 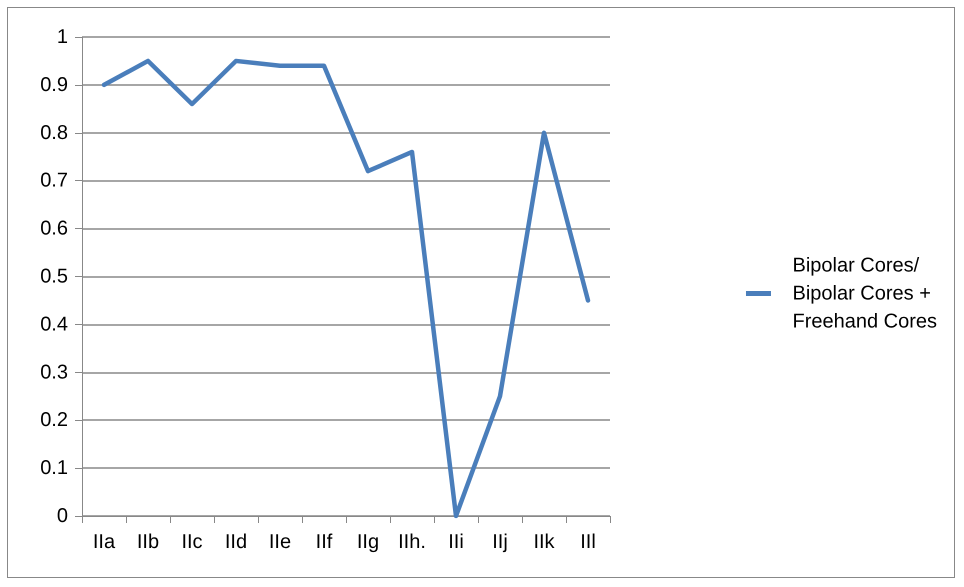 What do you see at coordinates (412, 542) in the screenshot?
I see `x-tick-label: IIh.` at bounding box center [412, 542].